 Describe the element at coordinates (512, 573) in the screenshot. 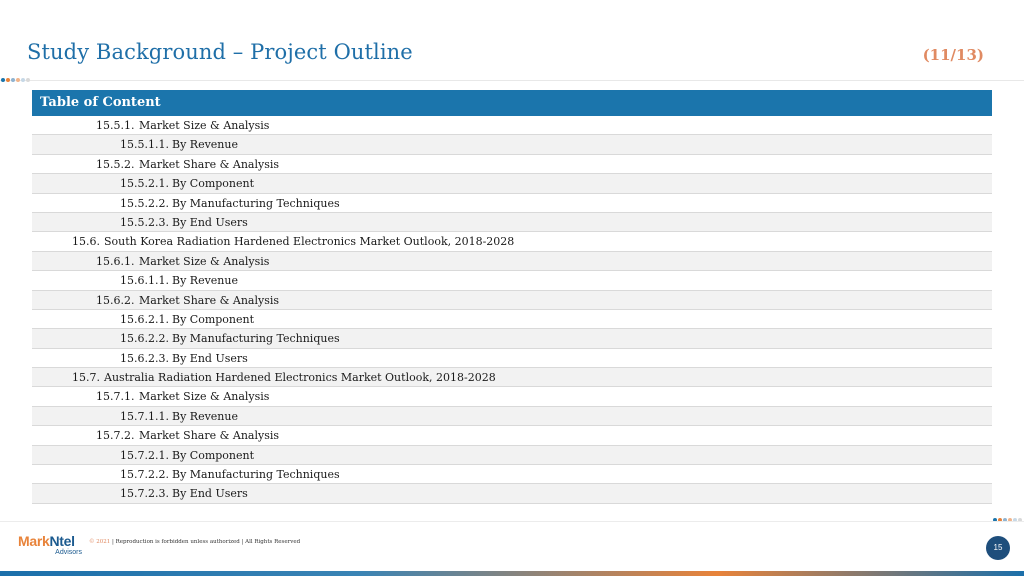

I see `bottom-accent-bar` at that location.